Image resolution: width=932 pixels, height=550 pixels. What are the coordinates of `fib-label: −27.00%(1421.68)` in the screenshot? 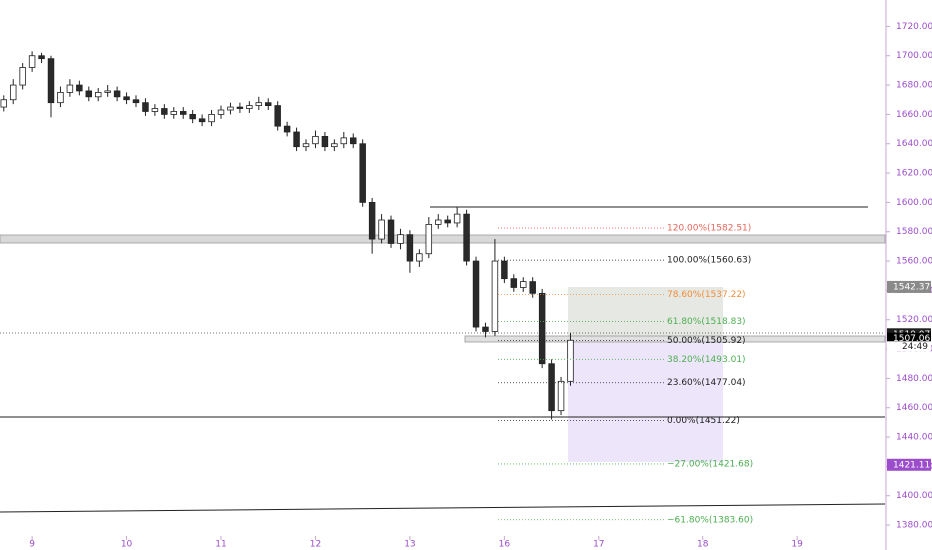 It's located at (710, 464).